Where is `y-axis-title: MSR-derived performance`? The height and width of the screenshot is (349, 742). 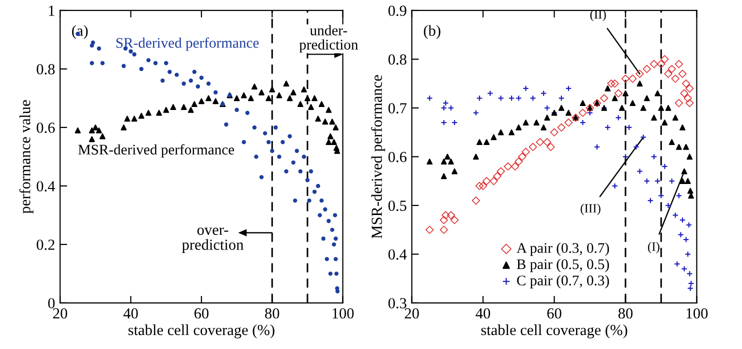
y-axis-title: MSR-derived performance is located at coordinates (378, 156).